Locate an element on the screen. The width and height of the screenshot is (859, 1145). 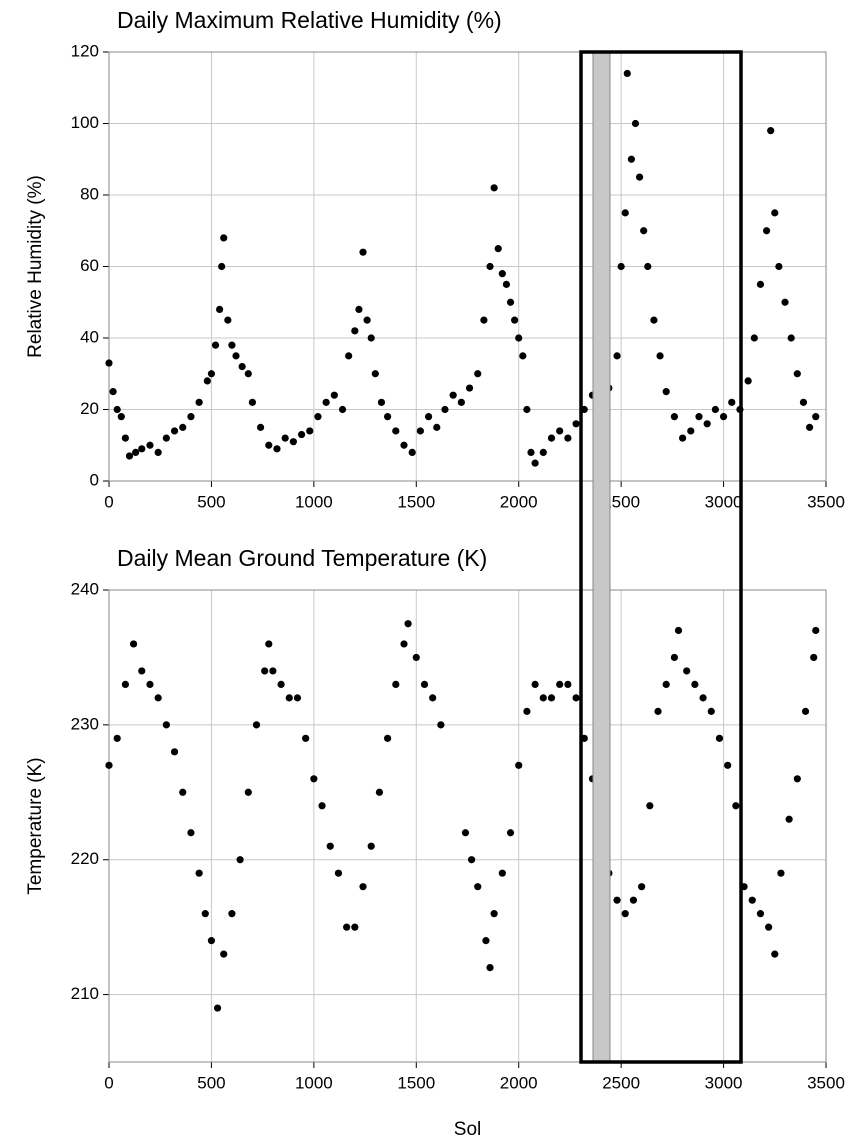
x-tick-label: 1000 is located at coordinates (314, 501).